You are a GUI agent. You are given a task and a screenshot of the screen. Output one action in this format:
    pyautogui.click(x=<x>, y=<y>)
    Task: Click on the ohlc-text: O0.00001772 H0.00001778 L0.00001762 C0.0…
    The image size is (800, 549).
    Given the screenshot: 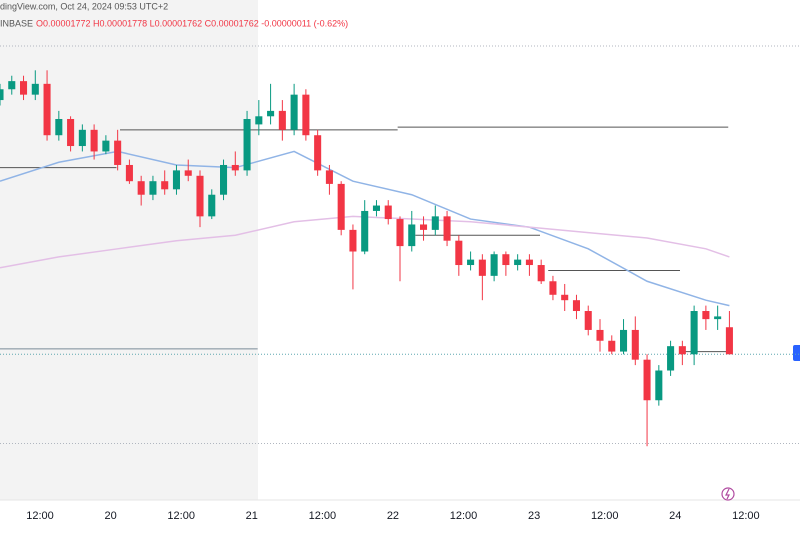 What is the action you would take?
    pyautogui.click(x=192, y=23)
    